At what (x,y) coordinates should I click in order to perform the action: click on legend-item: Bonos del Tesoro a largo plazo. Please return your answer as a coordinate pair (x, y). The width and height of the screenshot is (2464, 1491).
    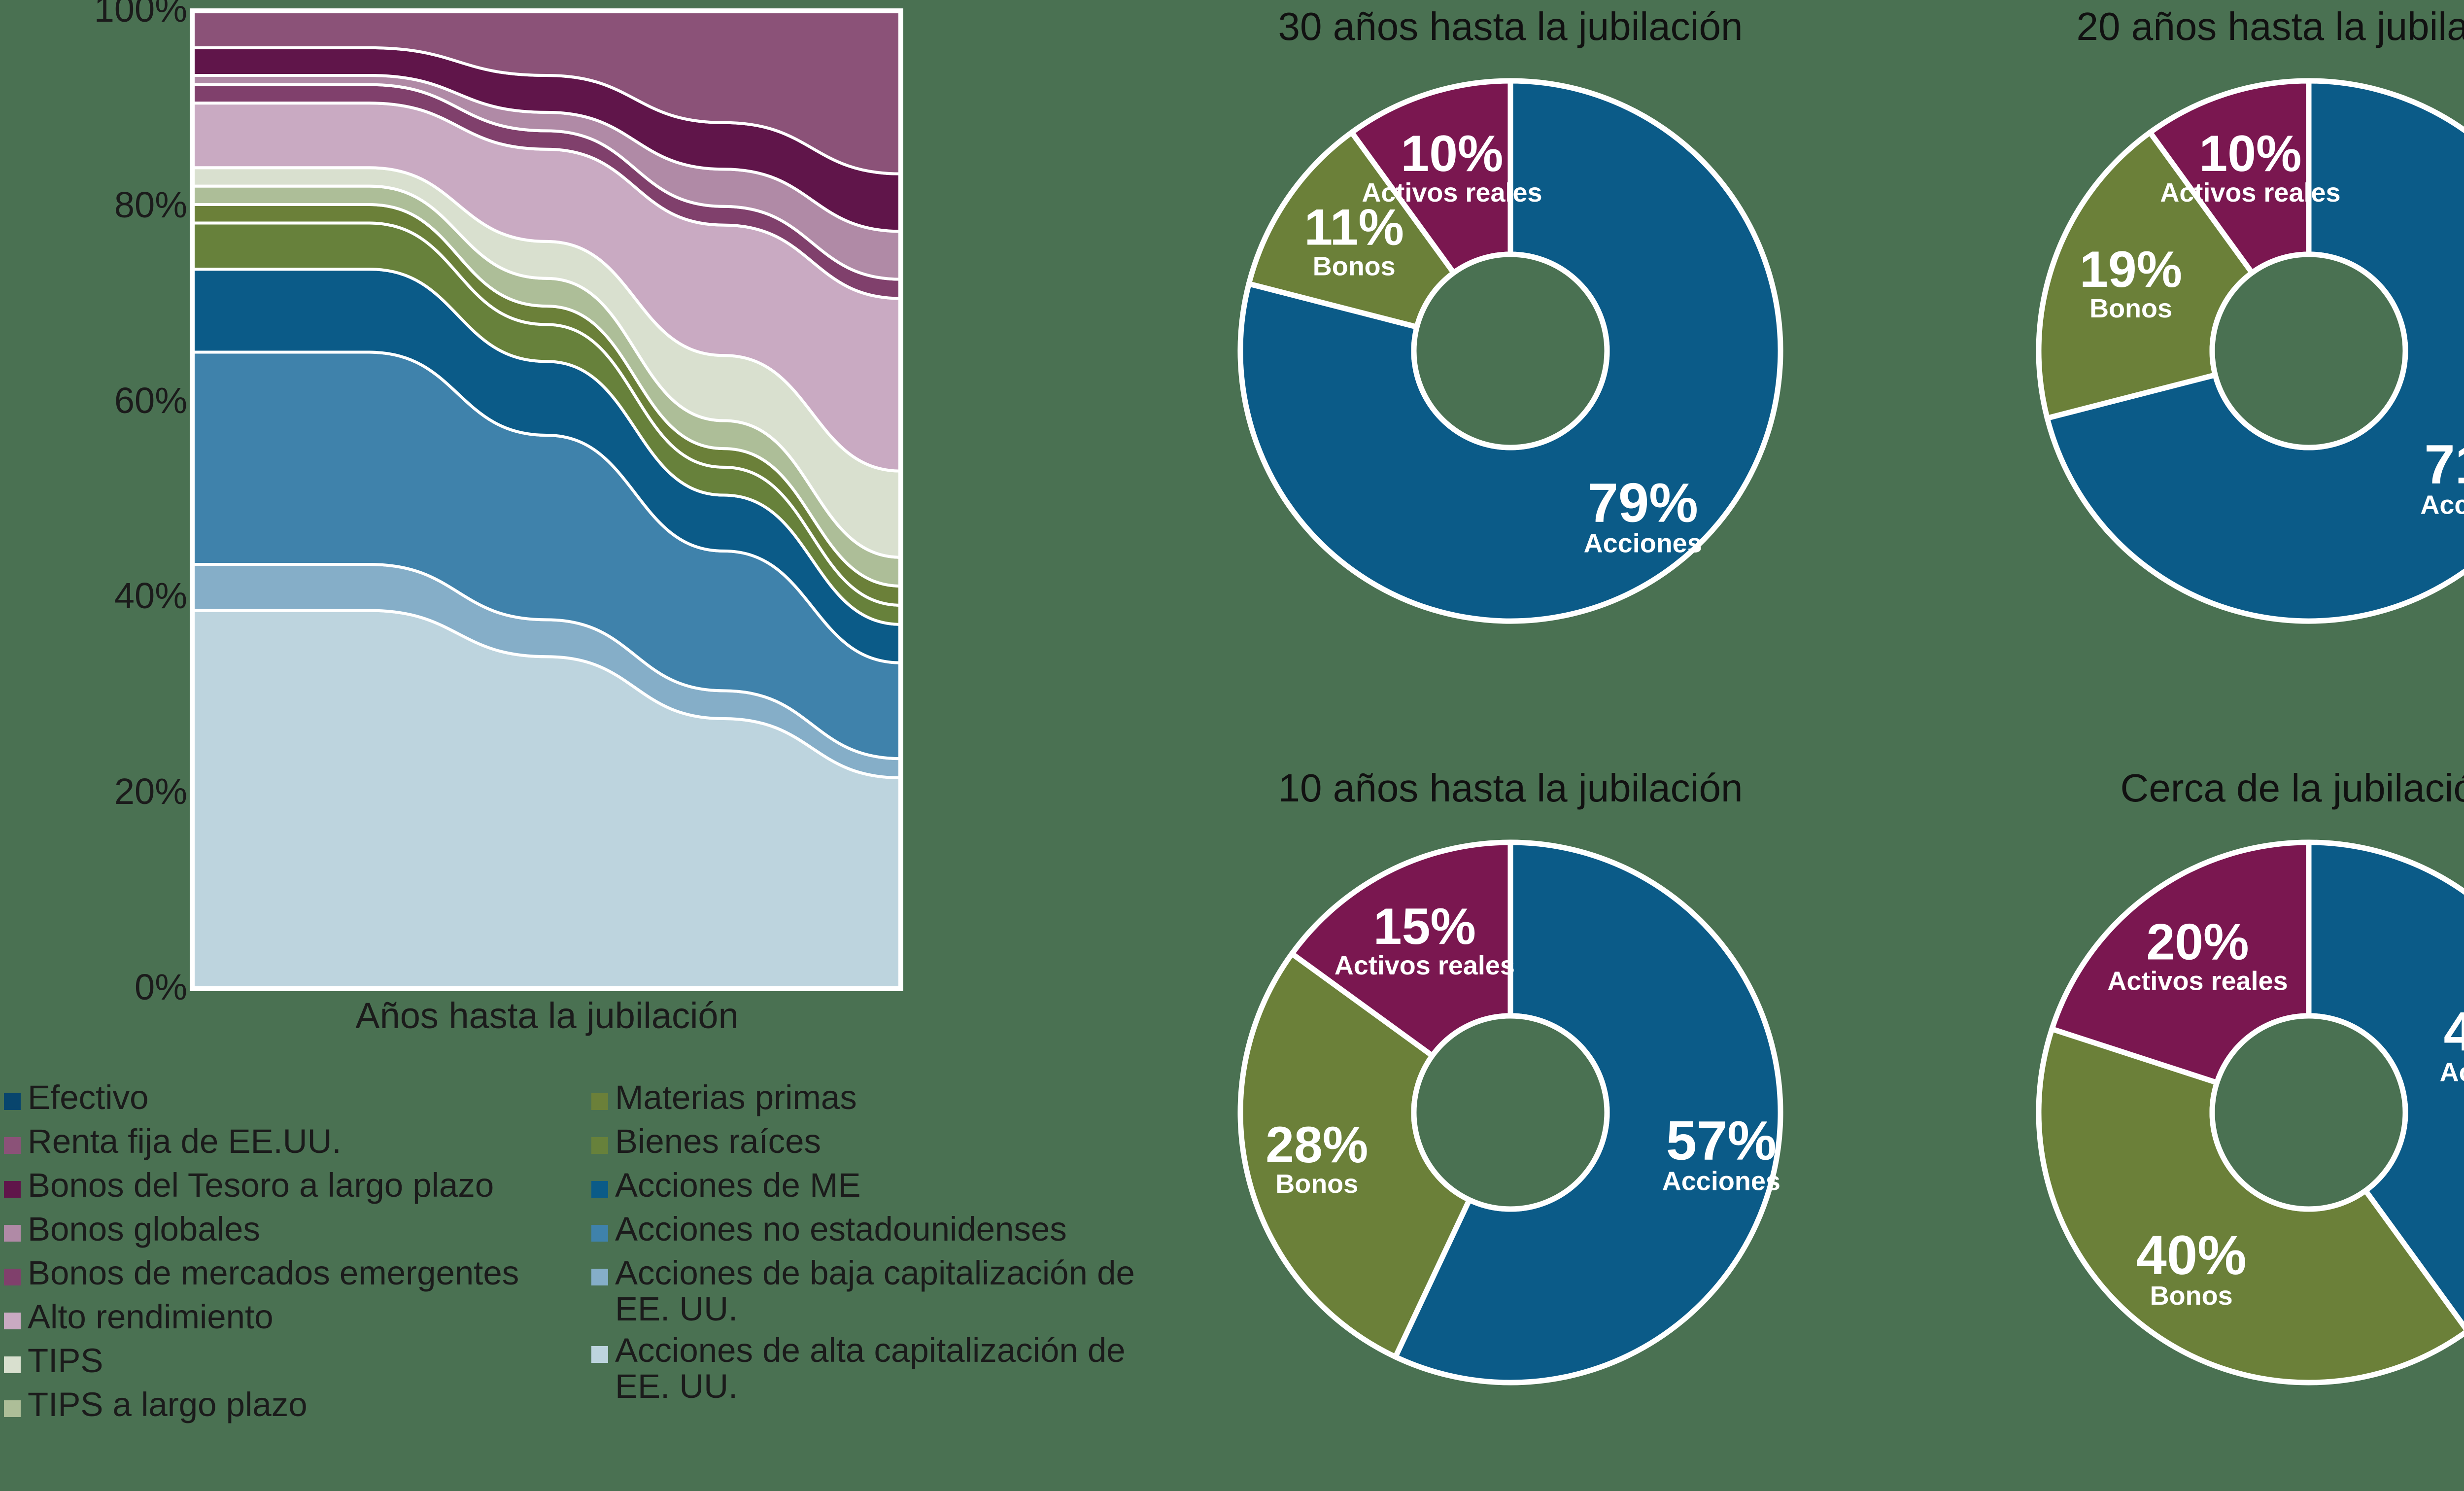
    Looking at the image, I should click on (282, 1186).